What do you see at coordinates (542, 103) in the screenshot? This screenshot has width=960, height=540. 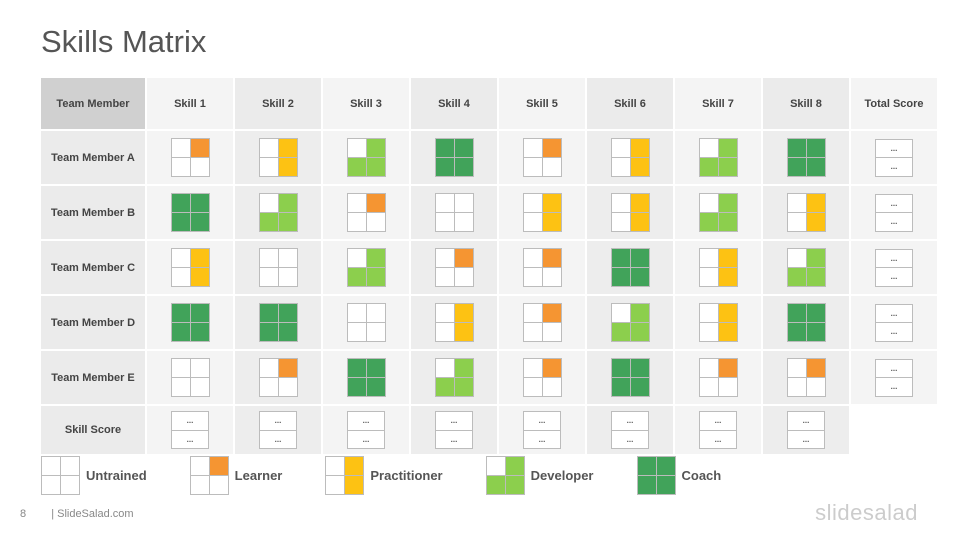 I see `header-skill-5: Skill 5` at bounding box center [542, 103].